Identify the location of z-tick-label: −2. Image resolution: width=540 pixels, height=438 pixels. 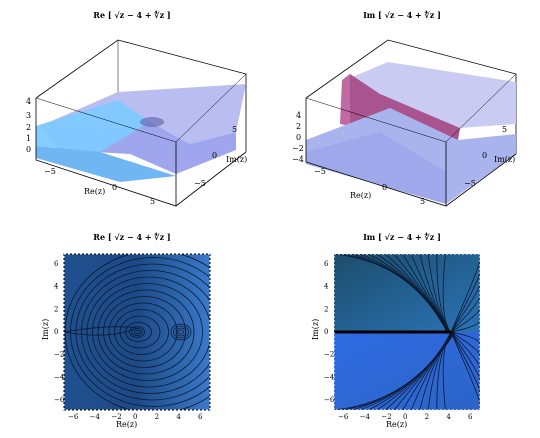
(298, 148).